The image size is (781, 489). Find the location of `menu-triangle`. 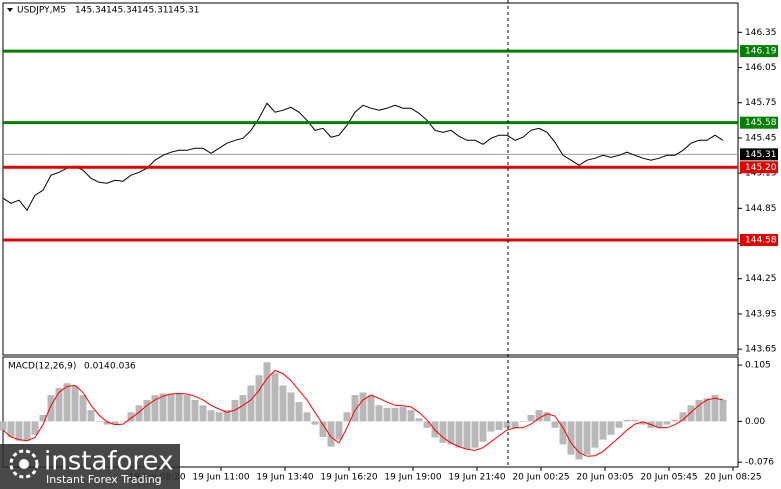

menu-triangle is located at coordinates (10, 10).